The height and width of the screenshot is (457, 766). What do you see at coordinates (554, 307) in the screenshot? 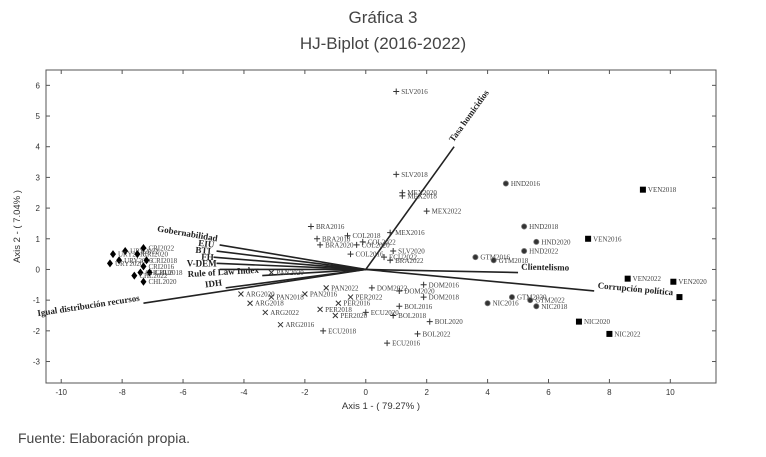
I see `point-label: NIC2018` at bounding box center [554, 307].